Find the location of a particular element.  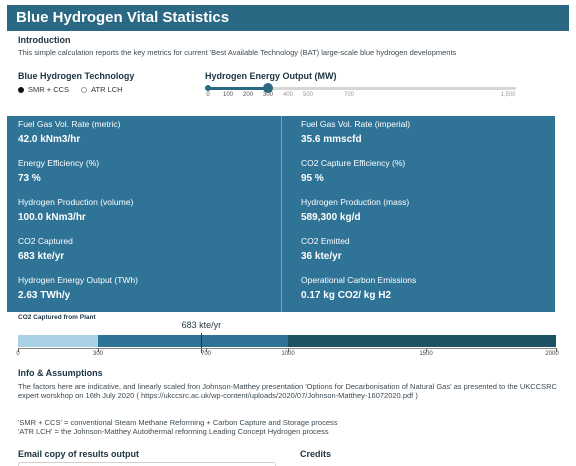

co2-bar-scale-line is located at coordinates (287, 348).